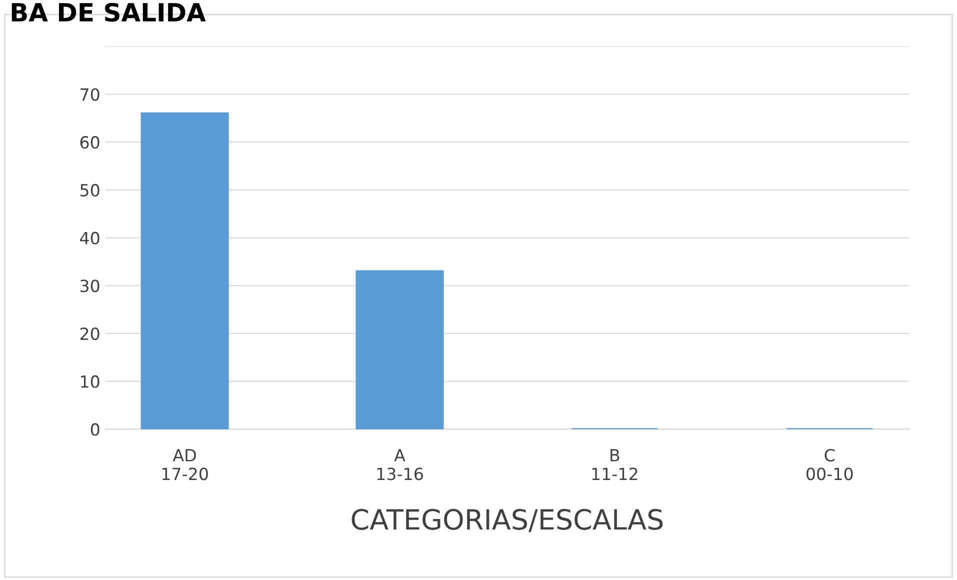 The height and width of the screenshot is (580, 957). Describe the element at coordinates (90, 333) in the screenshot. I see `y-tick-label: 20` at that location.